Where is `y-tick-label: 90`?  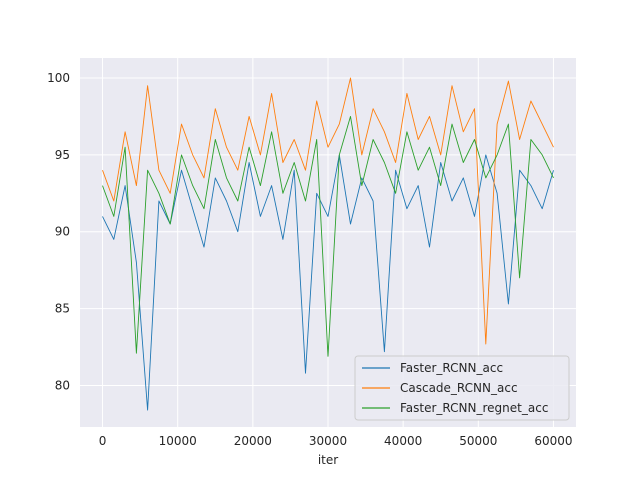 y-tick-label: 90 is located at coordinates (62, 232).